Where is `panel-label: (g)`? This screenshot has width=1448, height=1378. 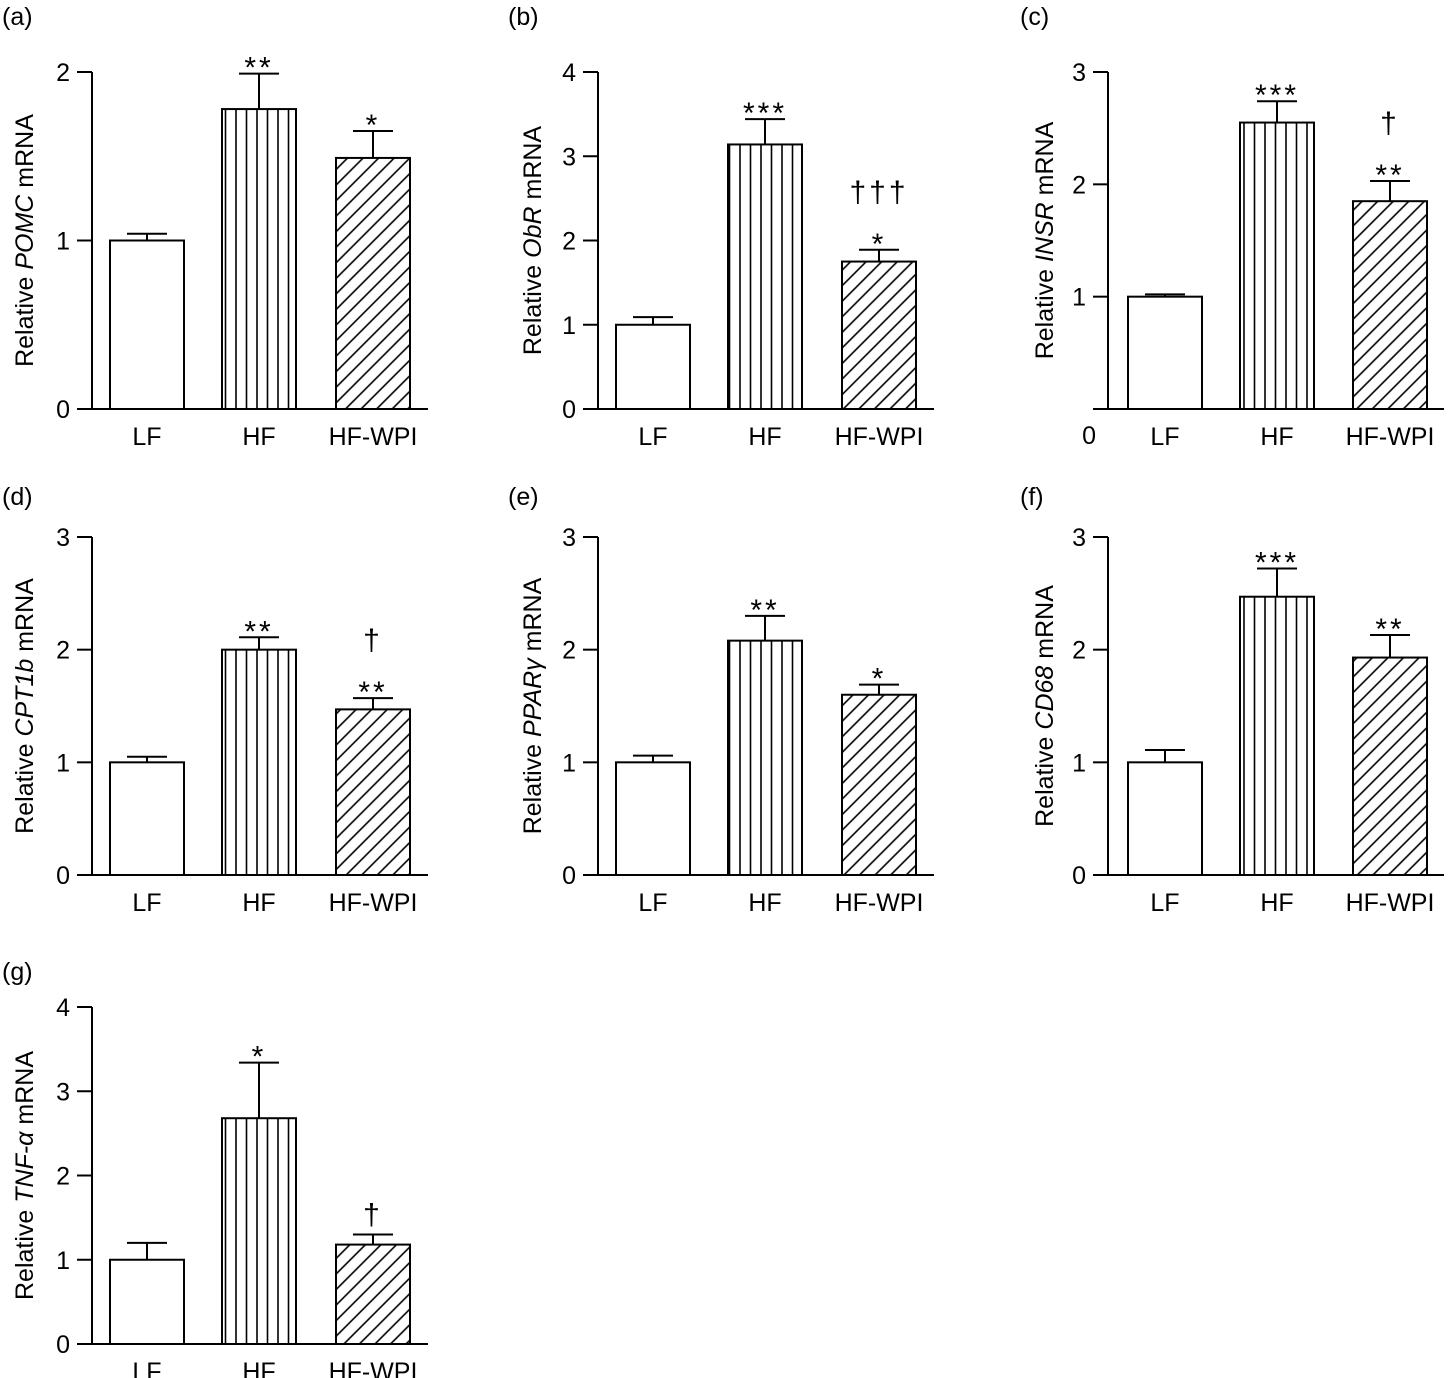
panel-label: (g) is located at coordinates (17, 972).